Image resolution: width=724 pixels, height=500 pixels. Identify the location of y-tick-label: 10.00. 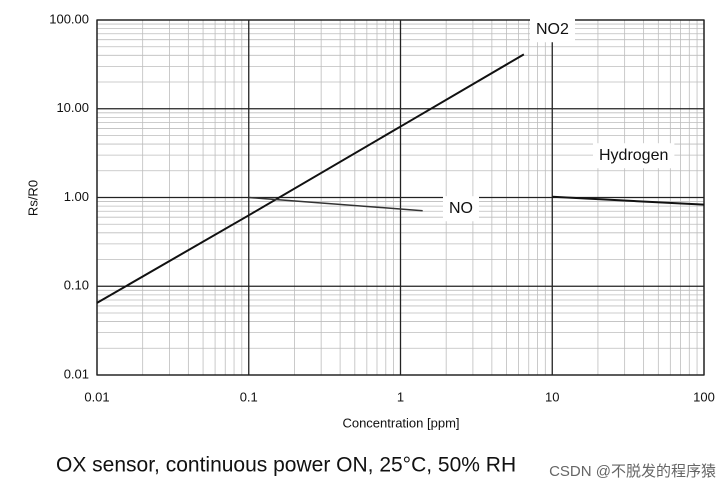
(72, 107).